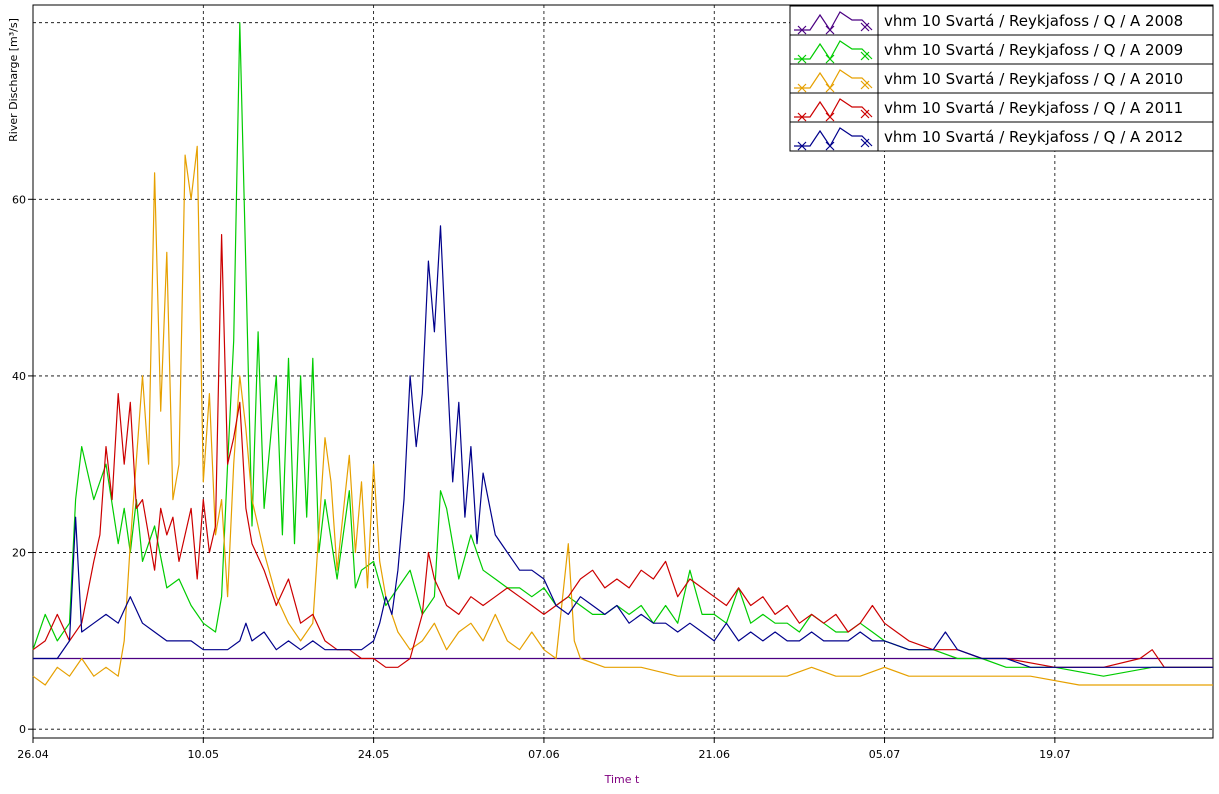 Image resolution: width=1219 pixels, height=794 pixels. I want to click on legend-label-3: vhm 10 Svartá / Reykjafoss / Q / A 2010, so click(1033, 79).